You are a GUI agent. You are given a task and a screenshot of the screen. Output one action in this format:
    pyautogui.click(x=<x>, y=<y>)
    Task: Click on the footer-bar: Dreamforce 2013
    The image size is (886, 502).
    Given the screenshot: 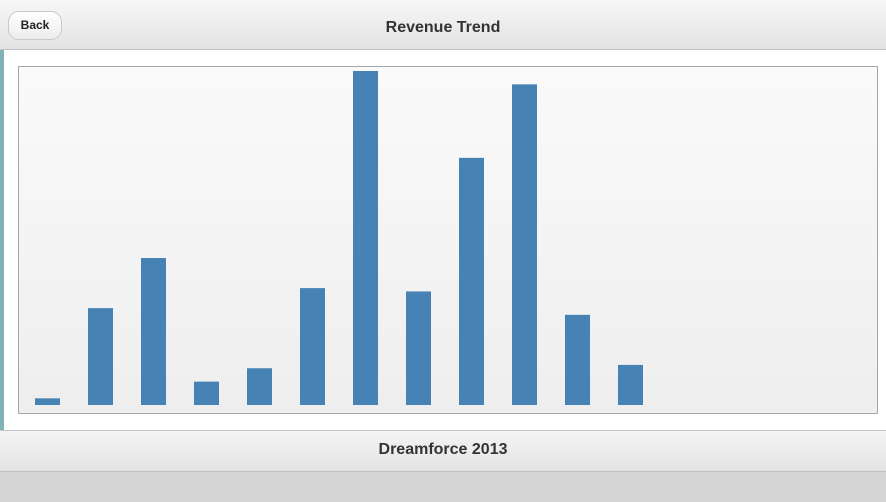 What is the action you would take?
    pyautogui.click(x=443, y=451)
    